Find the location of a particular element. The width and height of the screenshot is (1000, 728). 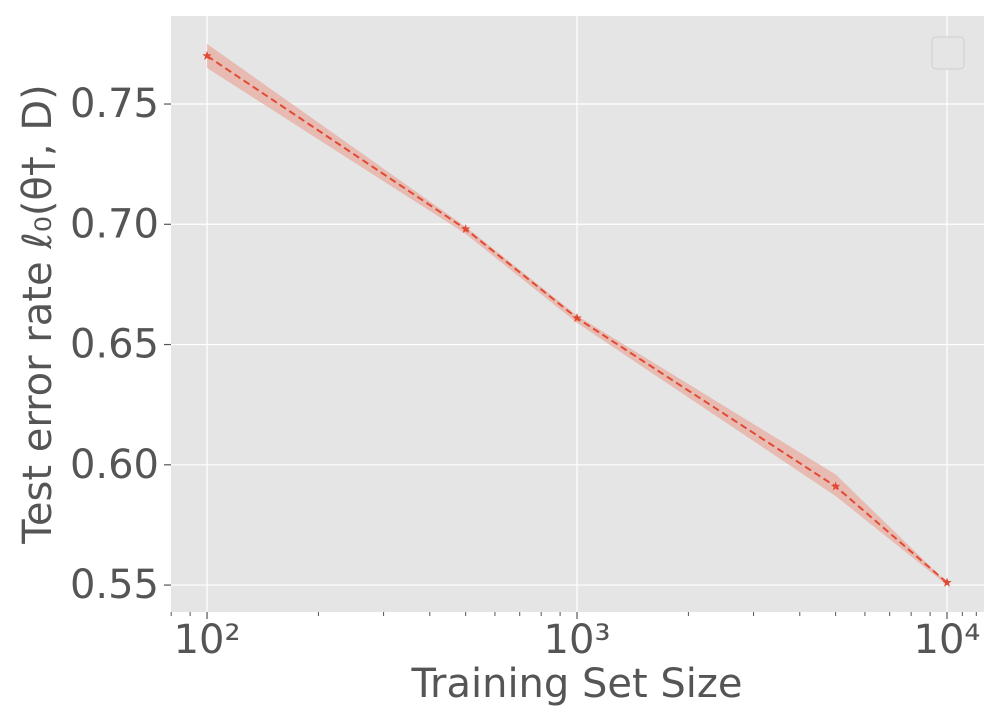

x-axis-label: Training Set Size is located at coordinates (576, 684).